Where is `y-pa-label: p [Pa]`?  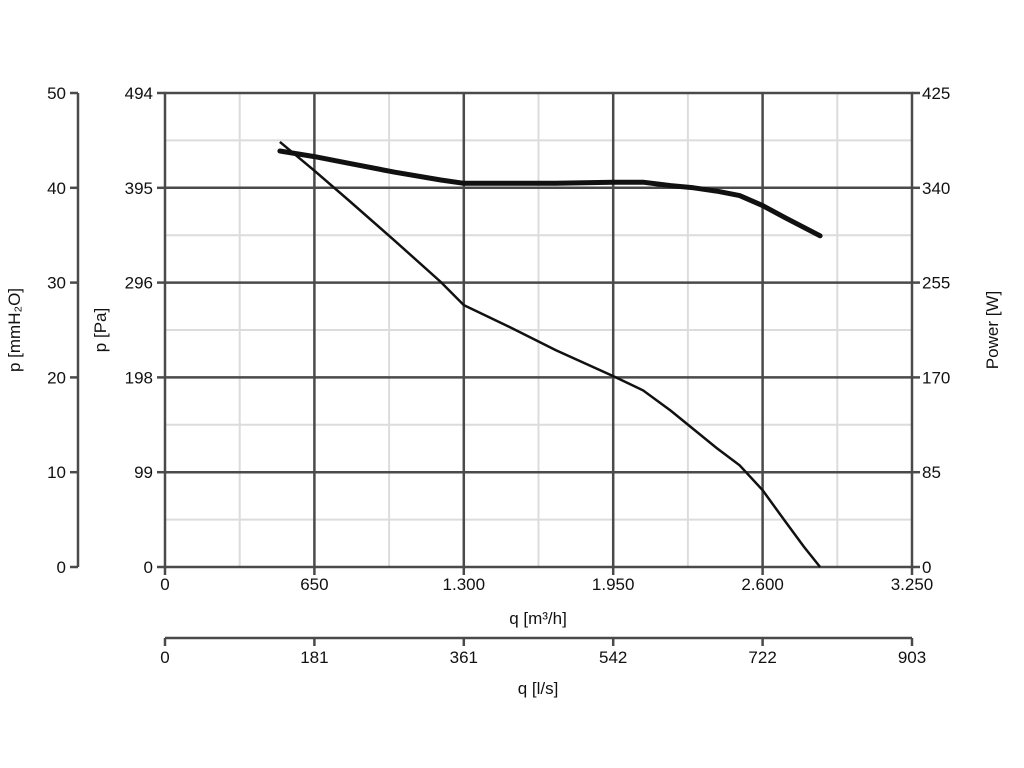
y-pa-label: p [Pa] is located at coordinates (100, 330).